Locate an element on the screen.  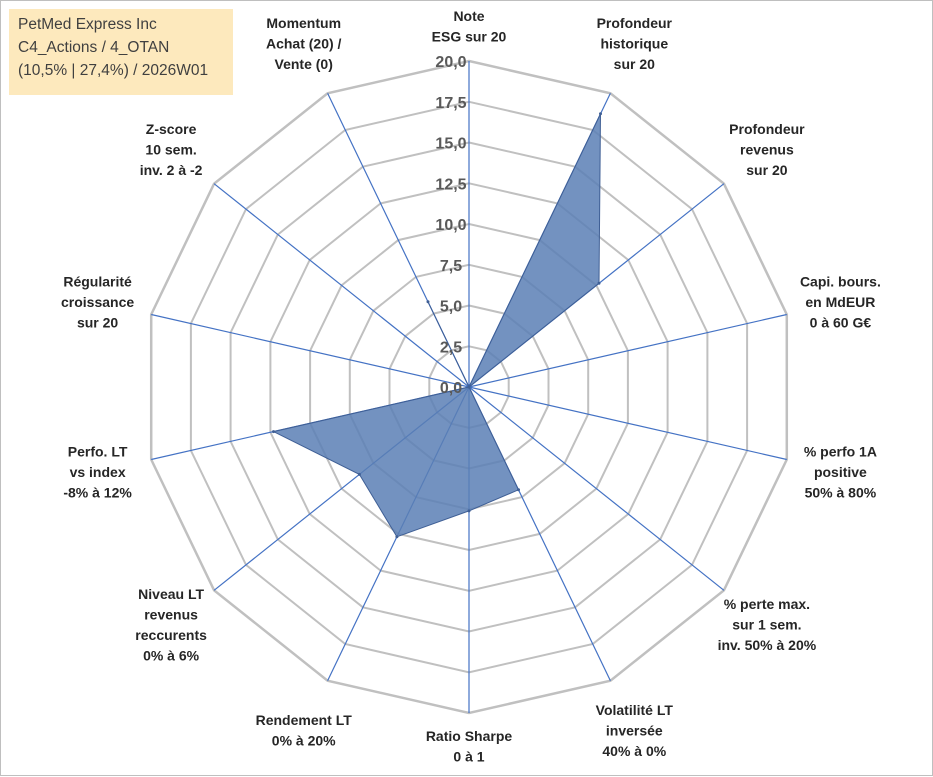
axis-label-line: 50% à 80% is located at coordinates (841, 492).